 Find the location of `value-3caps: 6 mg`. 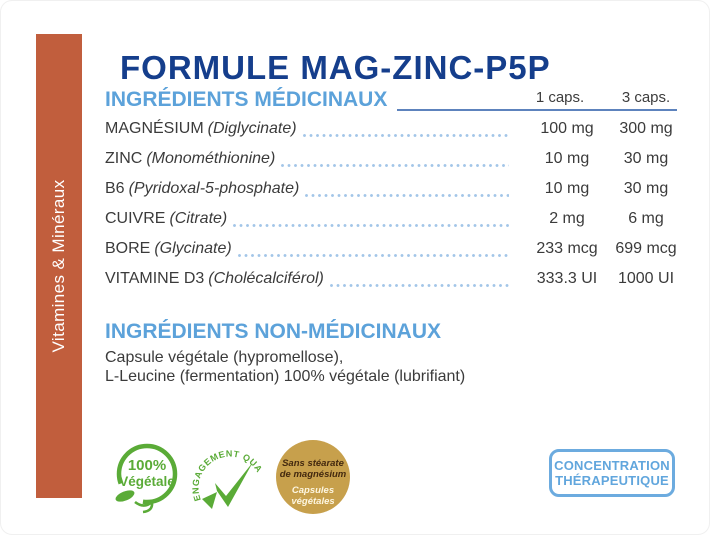

value-3caps: 6 mg is located at coordinates (646, 218).